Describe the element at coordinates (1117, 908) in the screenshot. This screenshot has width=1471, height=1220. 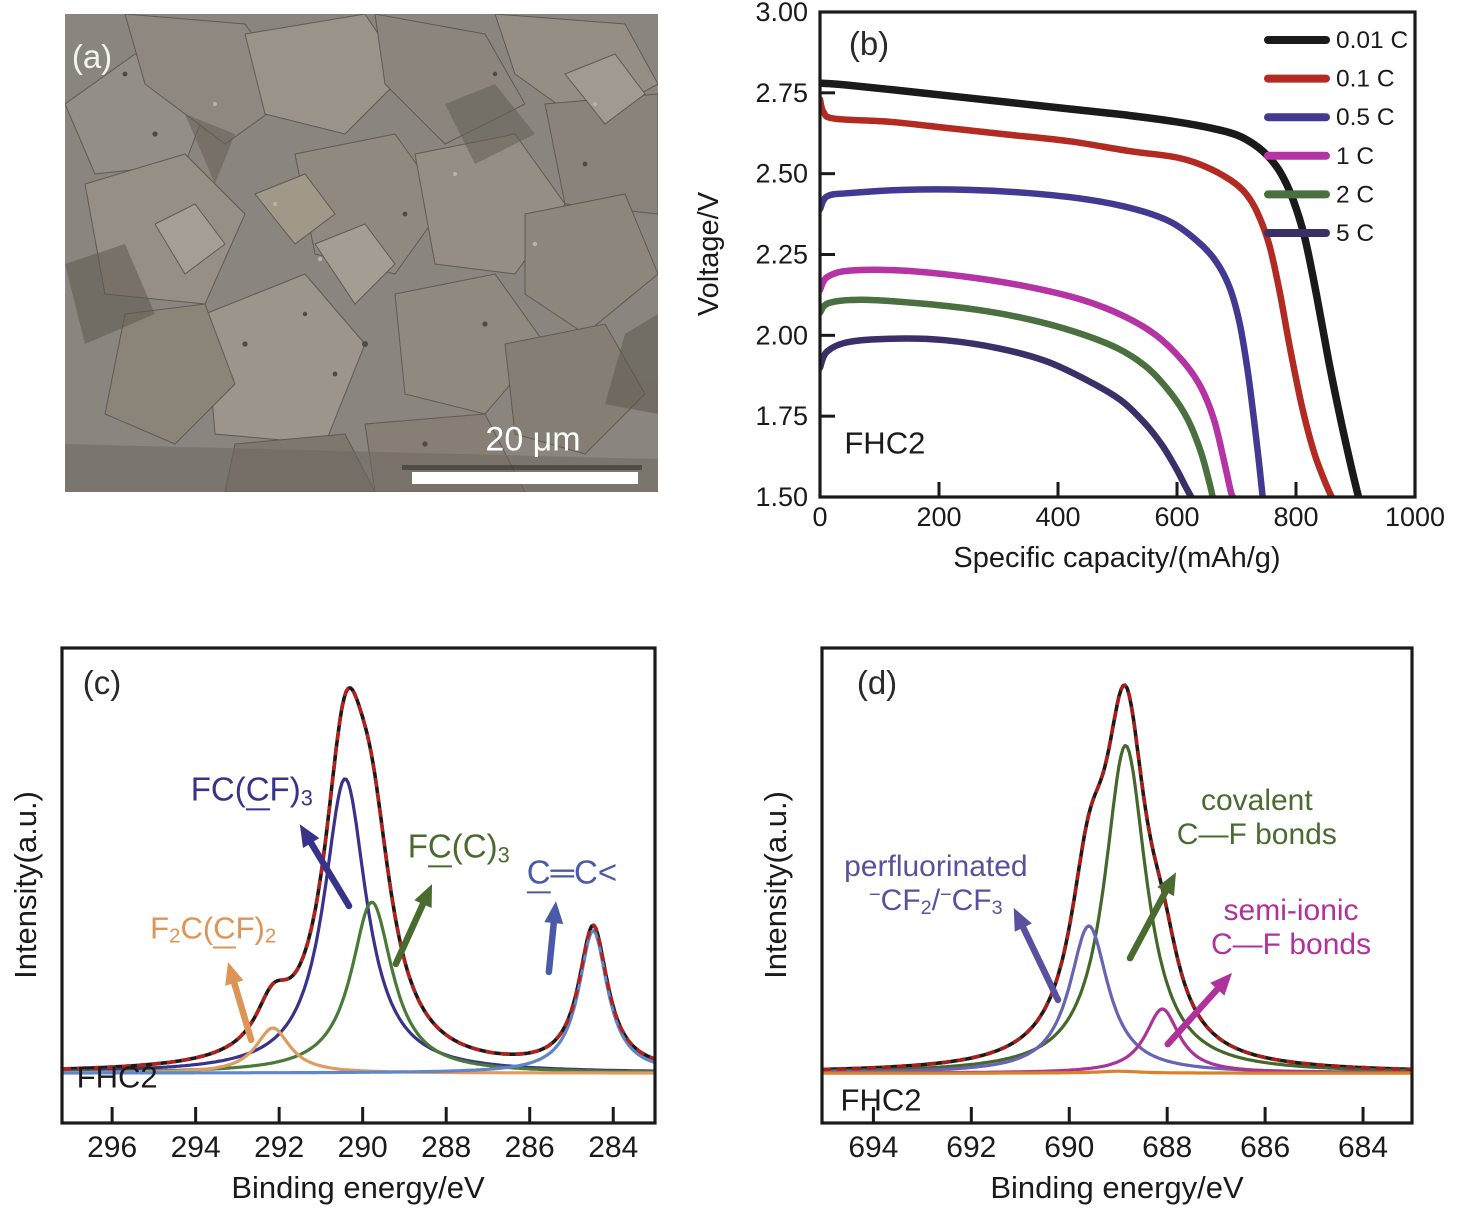
I see `component-covalent-C-F-bonds` at that location.